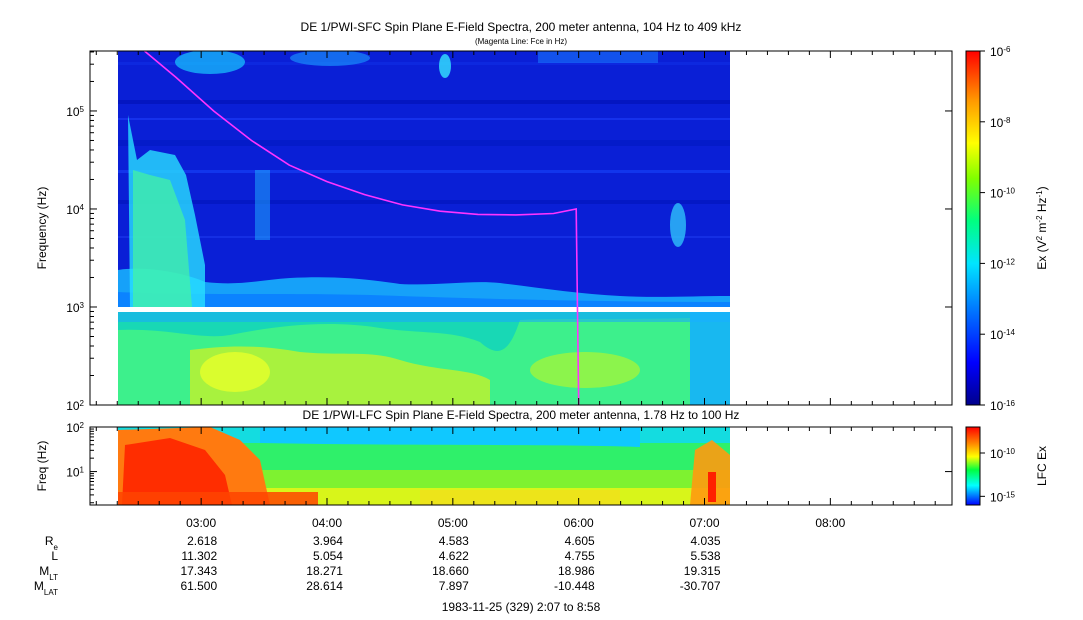 This screenshot has width=1083, height=620. What do you see at coordinates (198, 586) in the screenshot?
I see `ephemeris-value: 61.500` at bounding box center [198, 586].